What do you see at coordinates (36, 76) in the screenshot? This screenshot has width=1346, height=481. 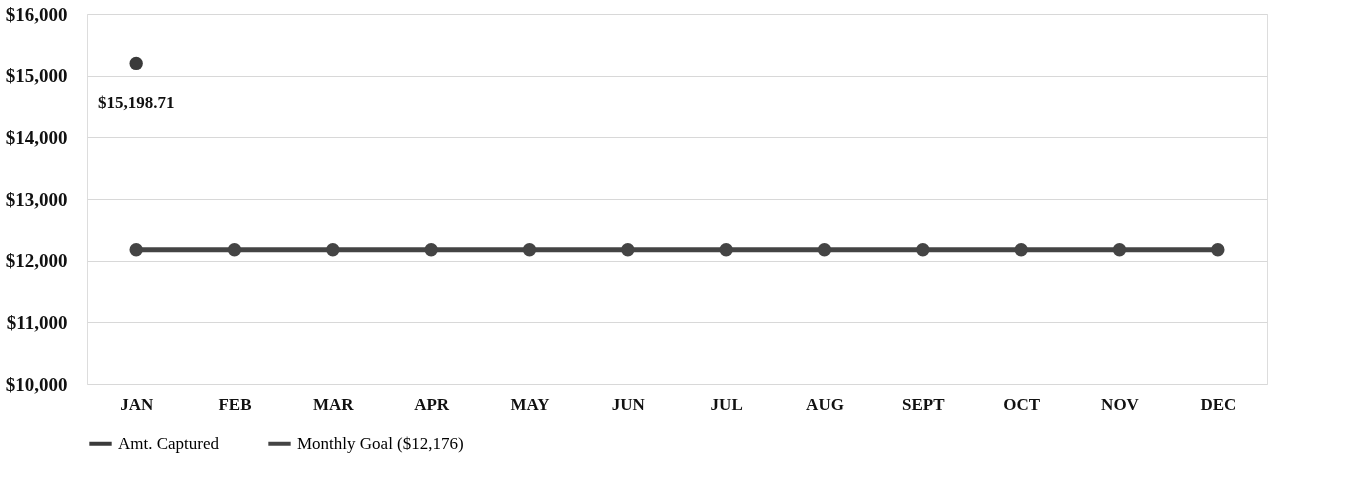 I see `y-tick-label: $15,000` at bounding box center [36, 76].